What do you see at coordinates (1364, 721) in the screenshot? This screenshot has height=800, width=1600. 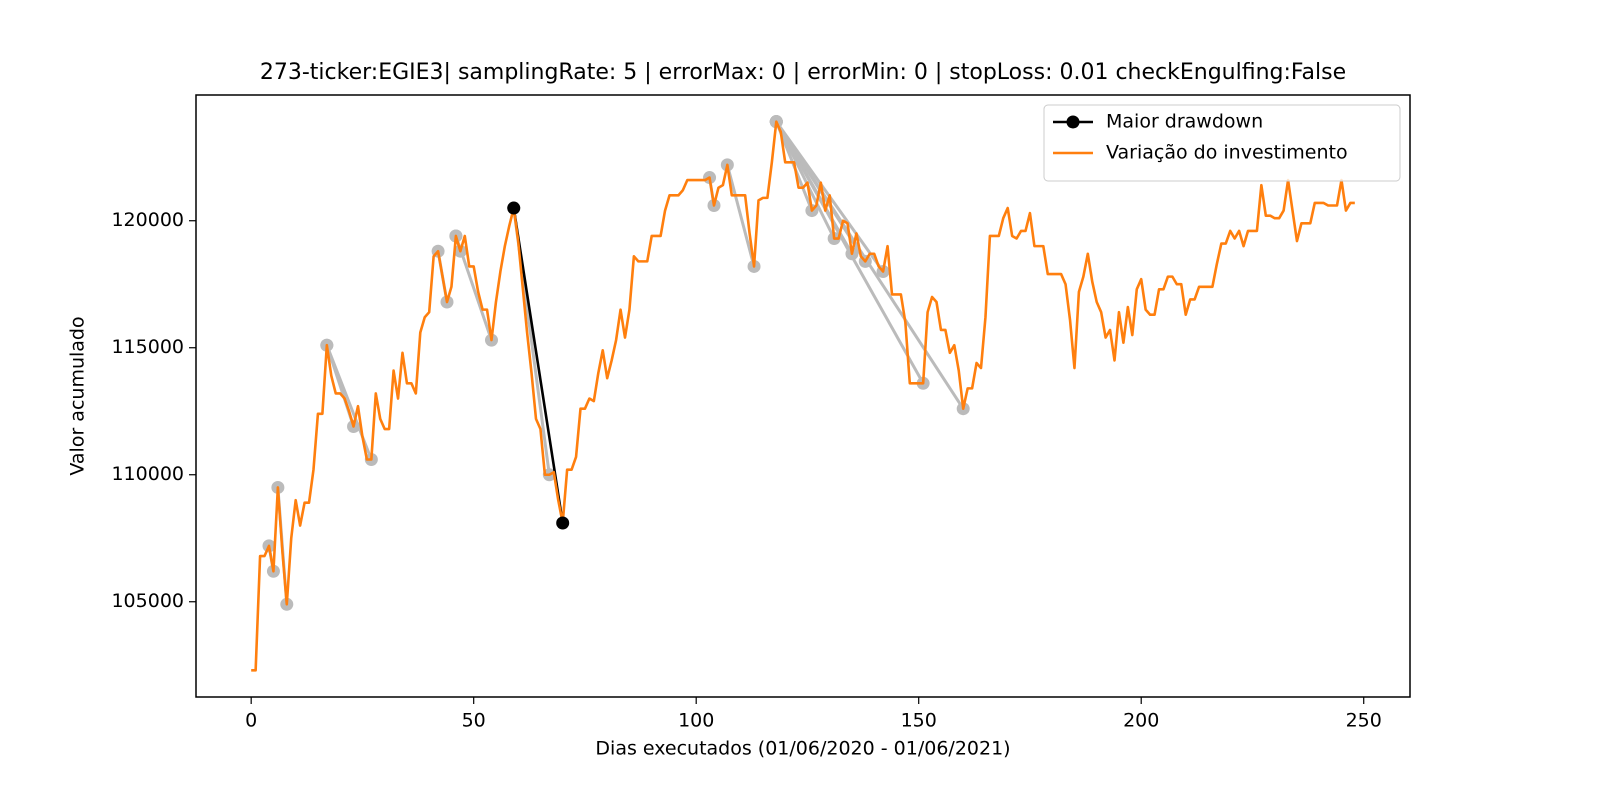 I see `x-tick-label: 250` at bounding box center [1364, 721].